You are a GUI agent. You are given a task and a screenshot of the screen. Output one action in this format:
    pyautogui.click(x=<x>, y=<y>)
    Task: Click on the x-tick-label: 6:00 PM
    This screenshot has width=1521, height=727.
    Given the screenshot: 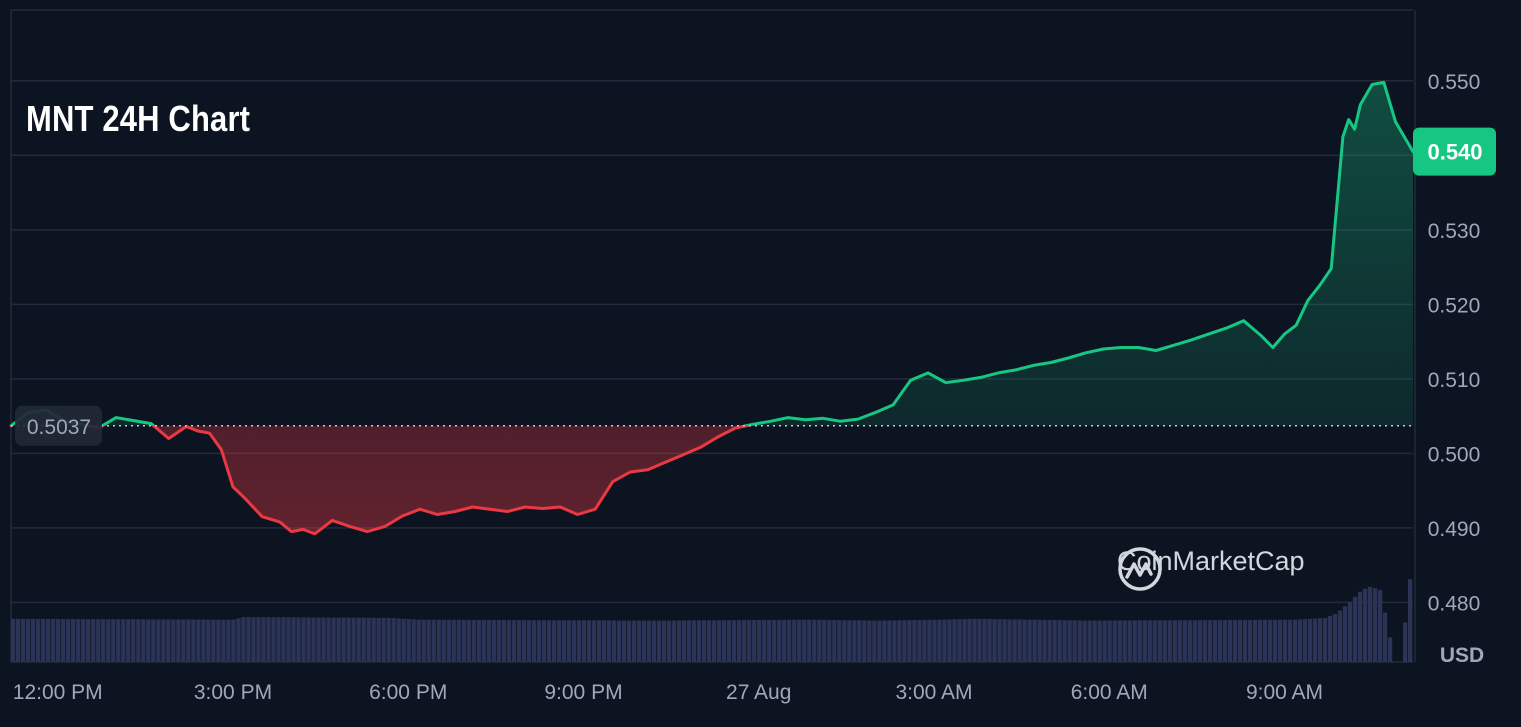 What is the action you would take?
    pyautogui.click(x=408, y=692)
    